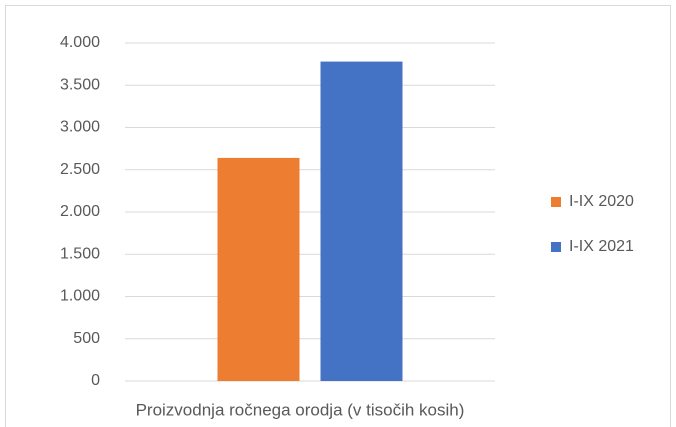 Image resolution: width=676 pixels, height=427 pixels. I want to click on y-tick-label: 3.000, so click(80, 127).